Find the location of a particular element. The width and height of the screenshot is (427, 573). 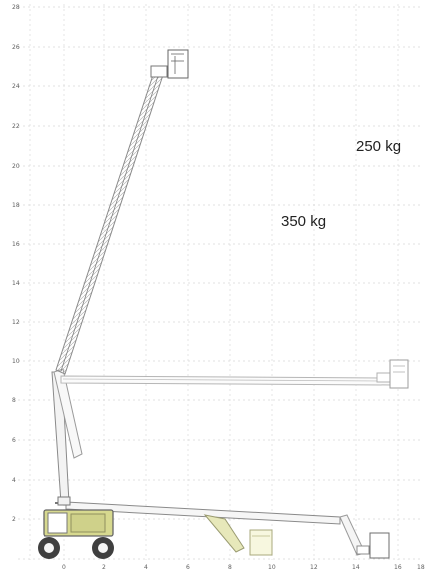

load-label-250: 250 kg is located at coordinates (378, 146).